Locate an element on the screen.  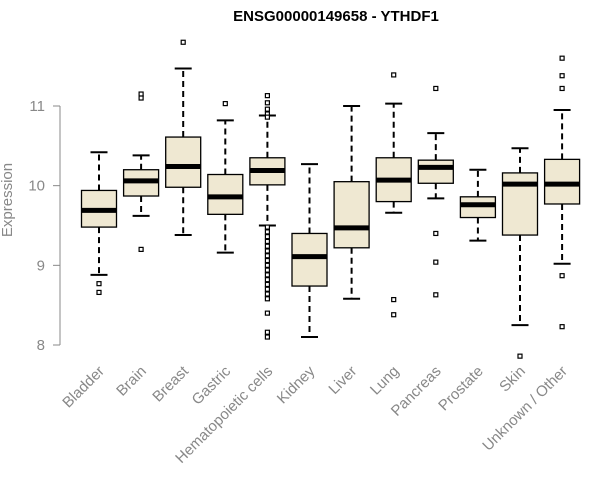
box-unknown-other is located at coordinates (562, 192).